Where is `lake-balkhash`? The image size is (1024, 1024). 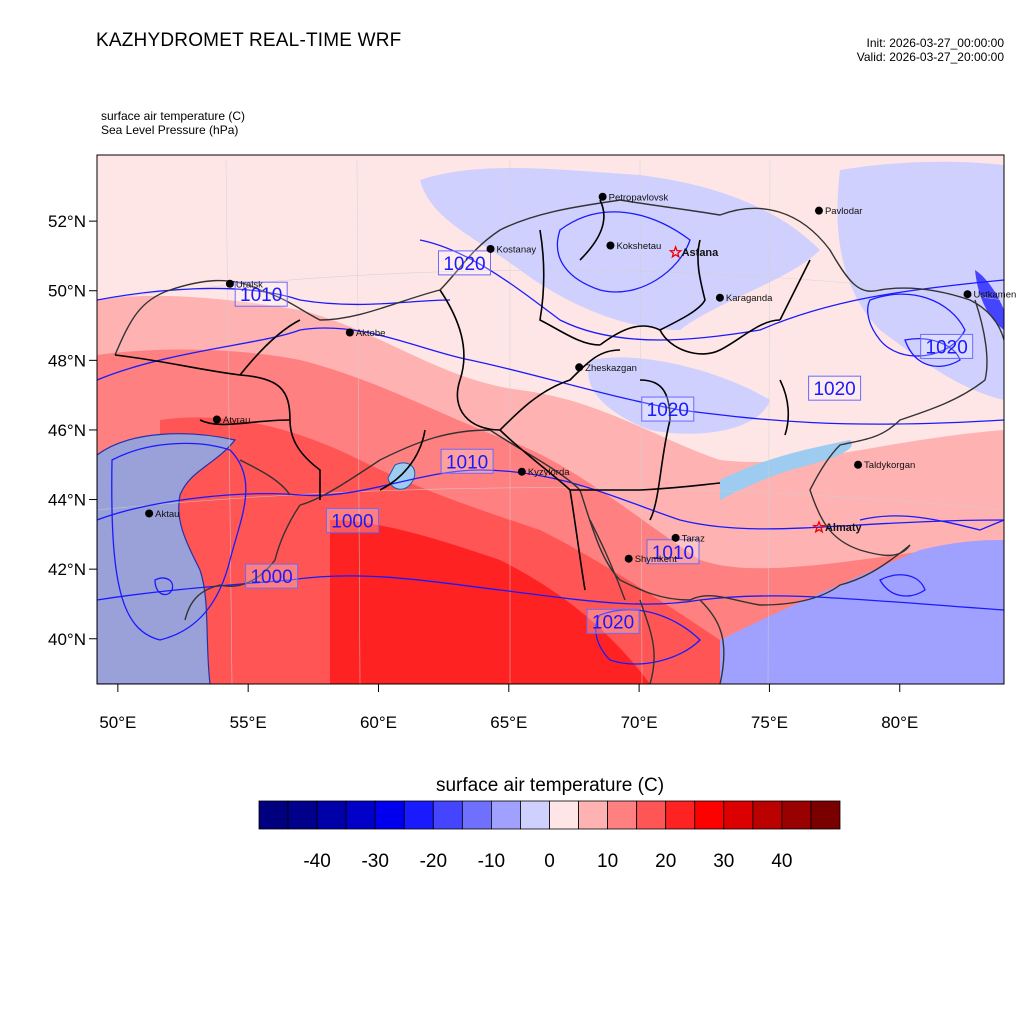
lake-balkhash is located at coordinates (786, 470).